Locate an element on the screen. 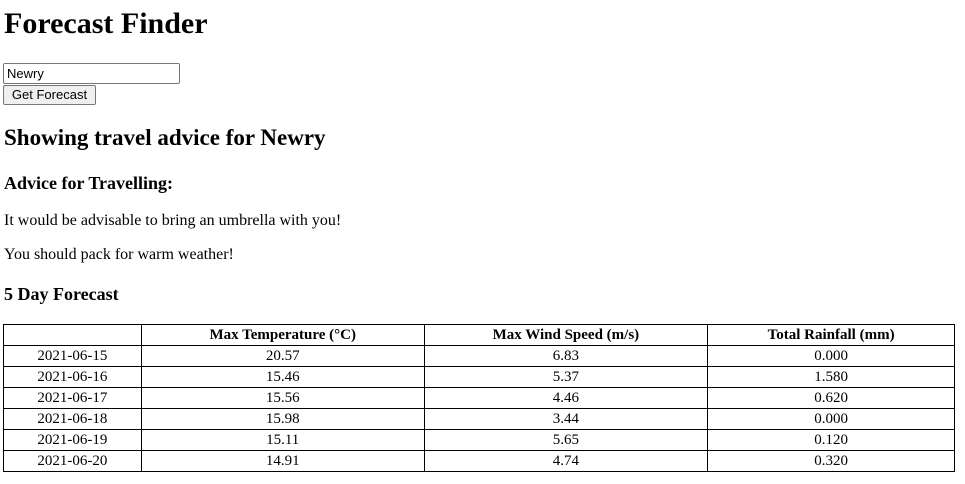 This screenshot has width=965, height=484. wind-speed-cell: 6.83 is located at coordinates (566, 356).